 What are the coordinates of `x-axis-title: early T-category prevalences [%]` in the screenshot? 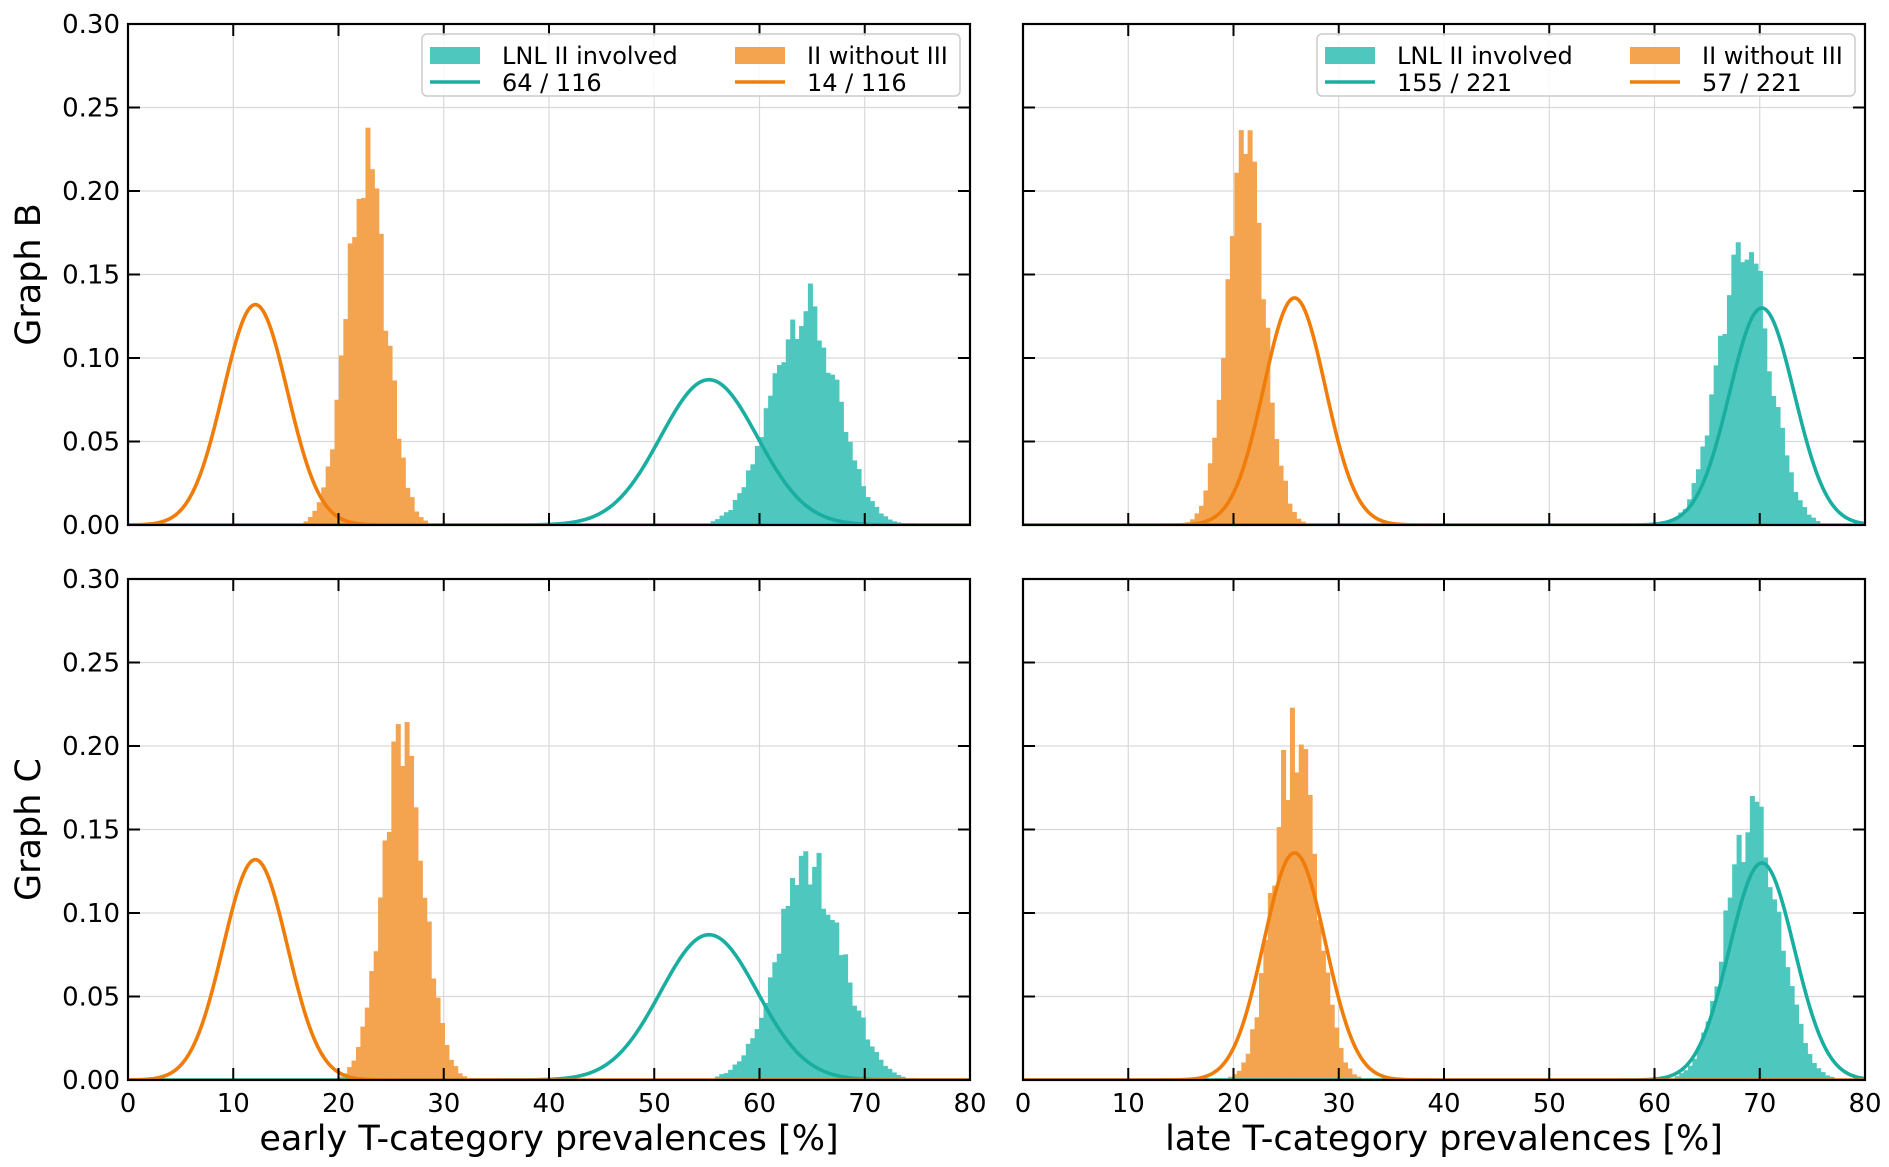 It's located at (548, 1139).